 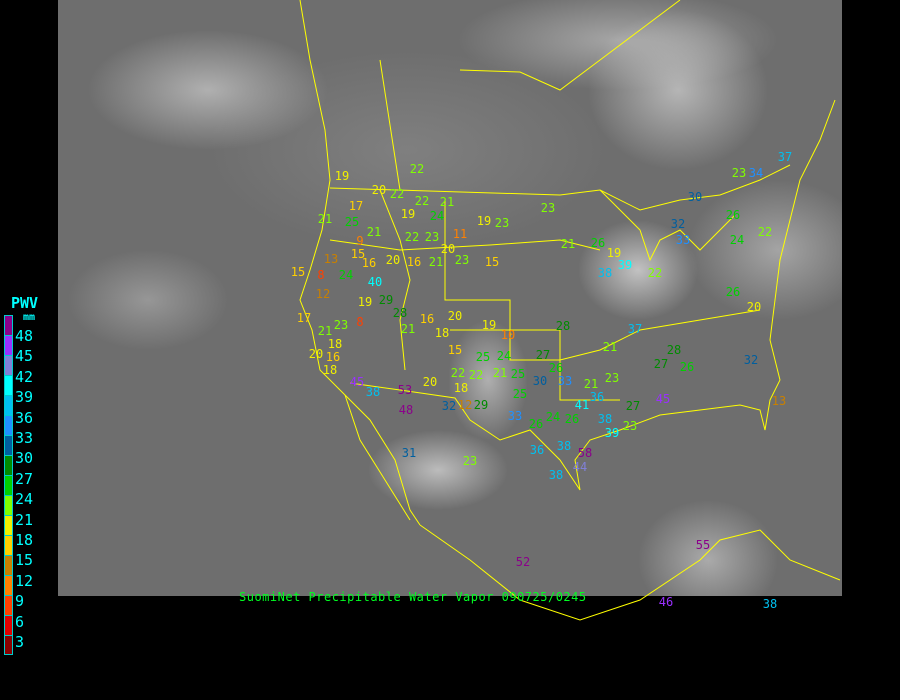 What do you see at coordinates (323, 294) in the screenshot?
I see `station-pwv-value: 12` at bounding box center [323, 294].